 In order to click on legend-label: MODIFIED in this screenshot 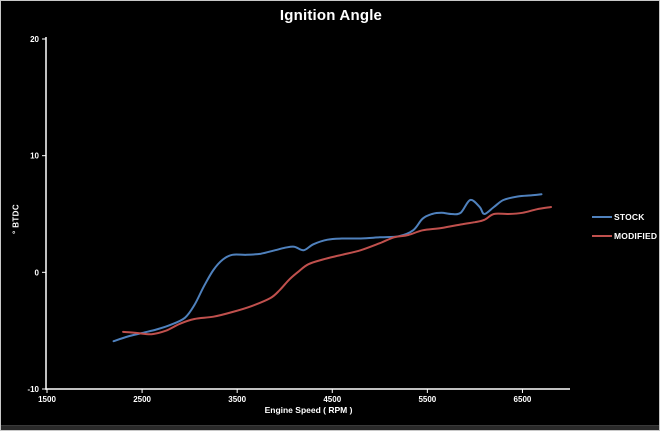, I will do `click(636, 236)`.